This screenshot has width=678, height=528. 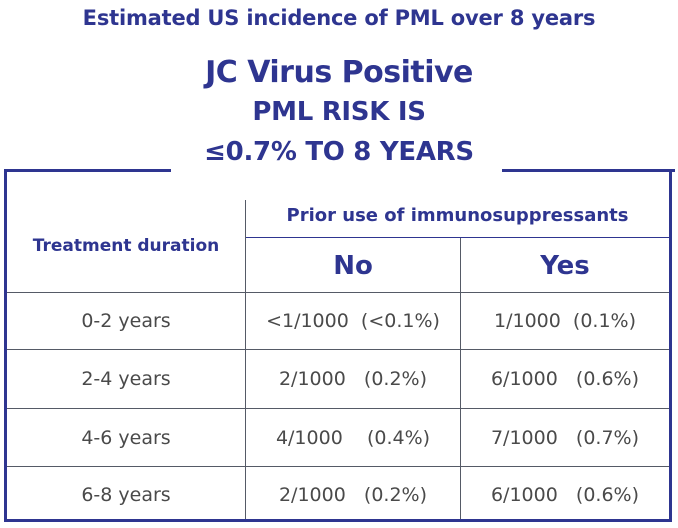 What do you see at coordinates (87, 170) in the screenshot?
I see `frame-top-left` at bounding box center [87, 170].